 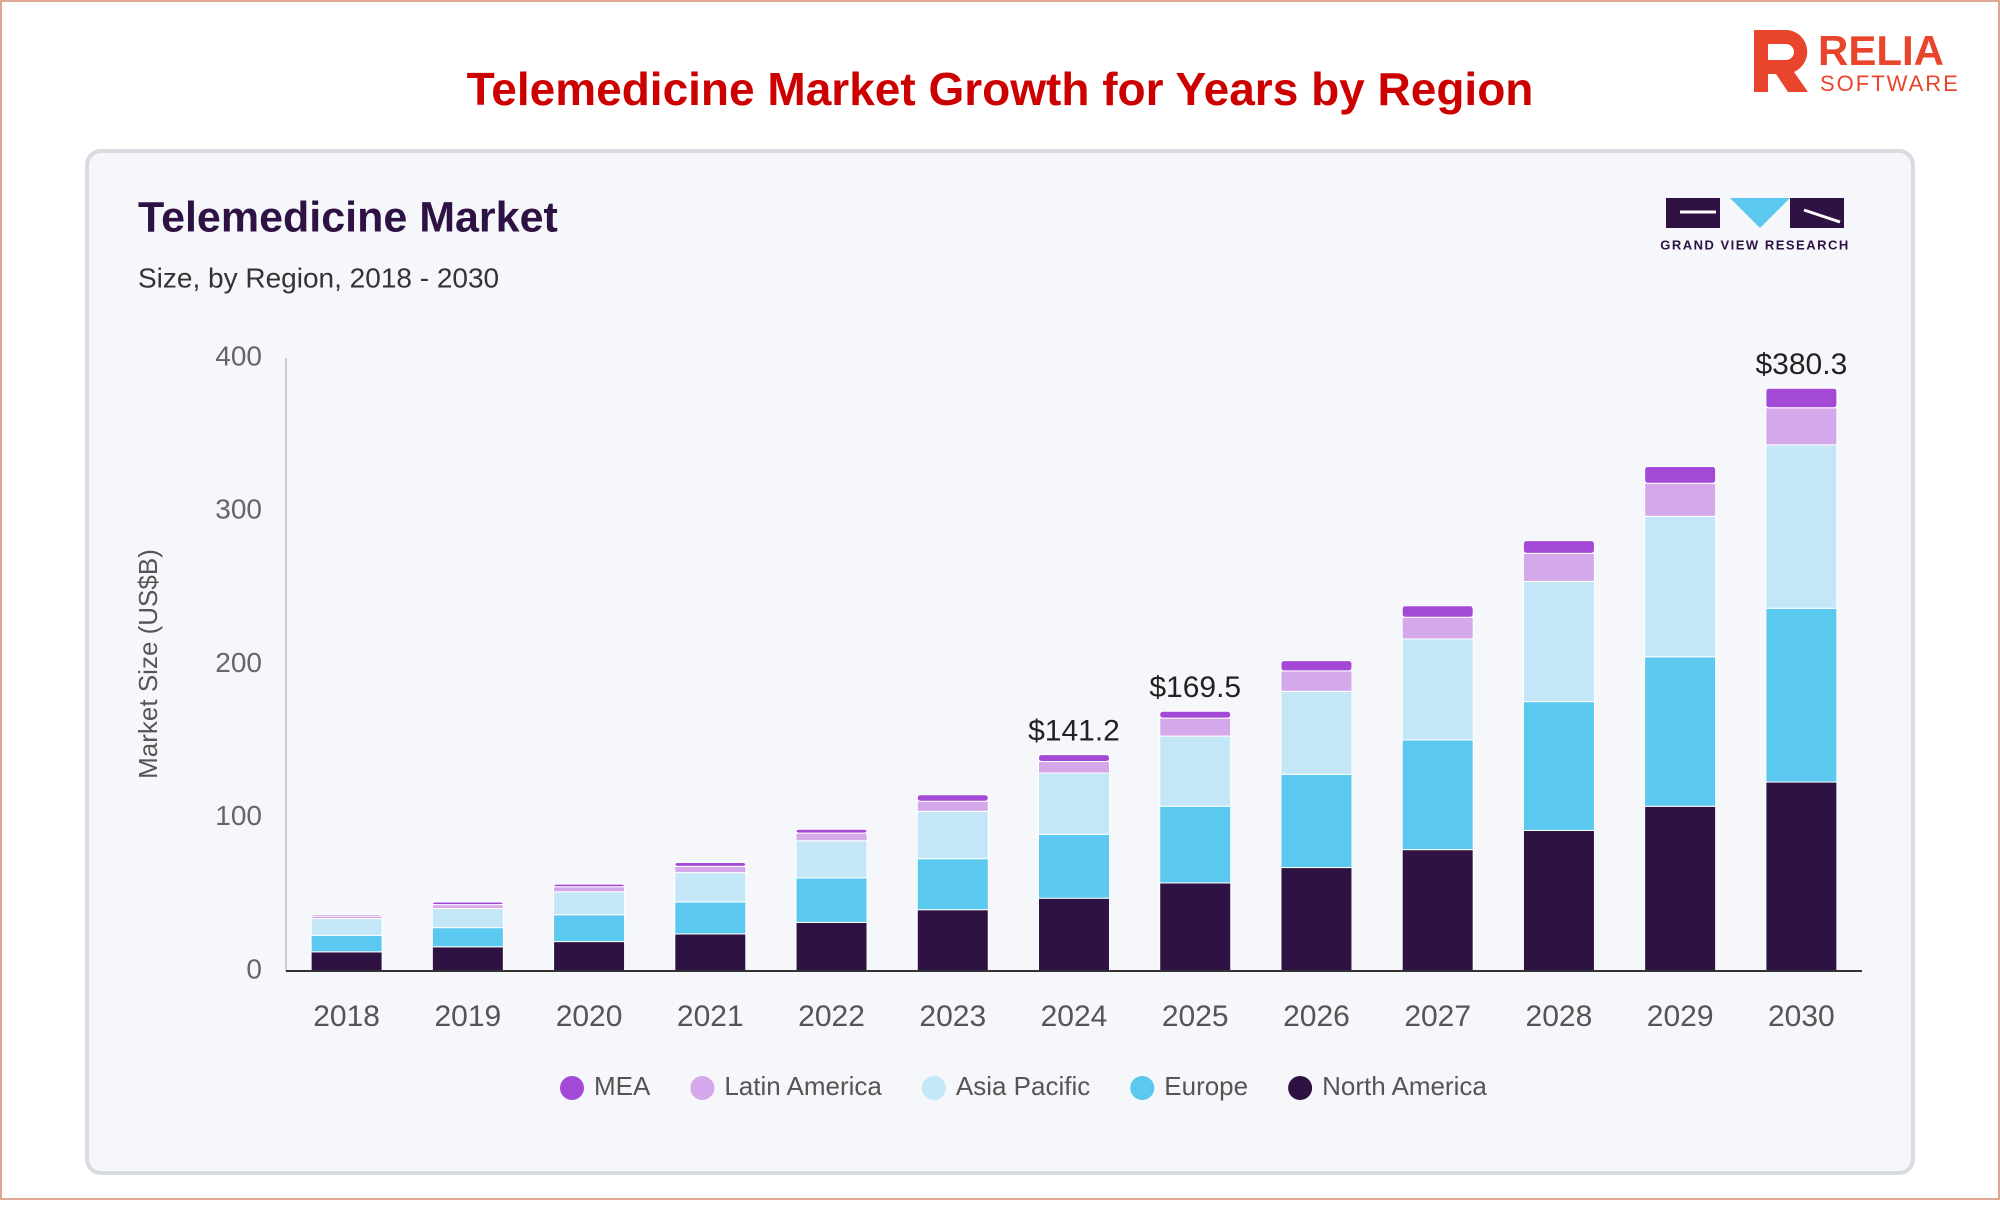 I want to click on legend-label: Europe, so click(x=1206, y=1086).